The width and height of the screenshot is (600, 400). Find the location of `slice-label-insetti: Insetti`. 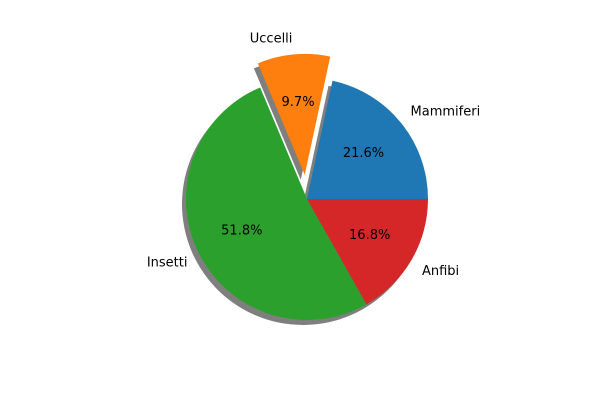

slice-label-insetti: Insetti is located at coordinates (167, 262).